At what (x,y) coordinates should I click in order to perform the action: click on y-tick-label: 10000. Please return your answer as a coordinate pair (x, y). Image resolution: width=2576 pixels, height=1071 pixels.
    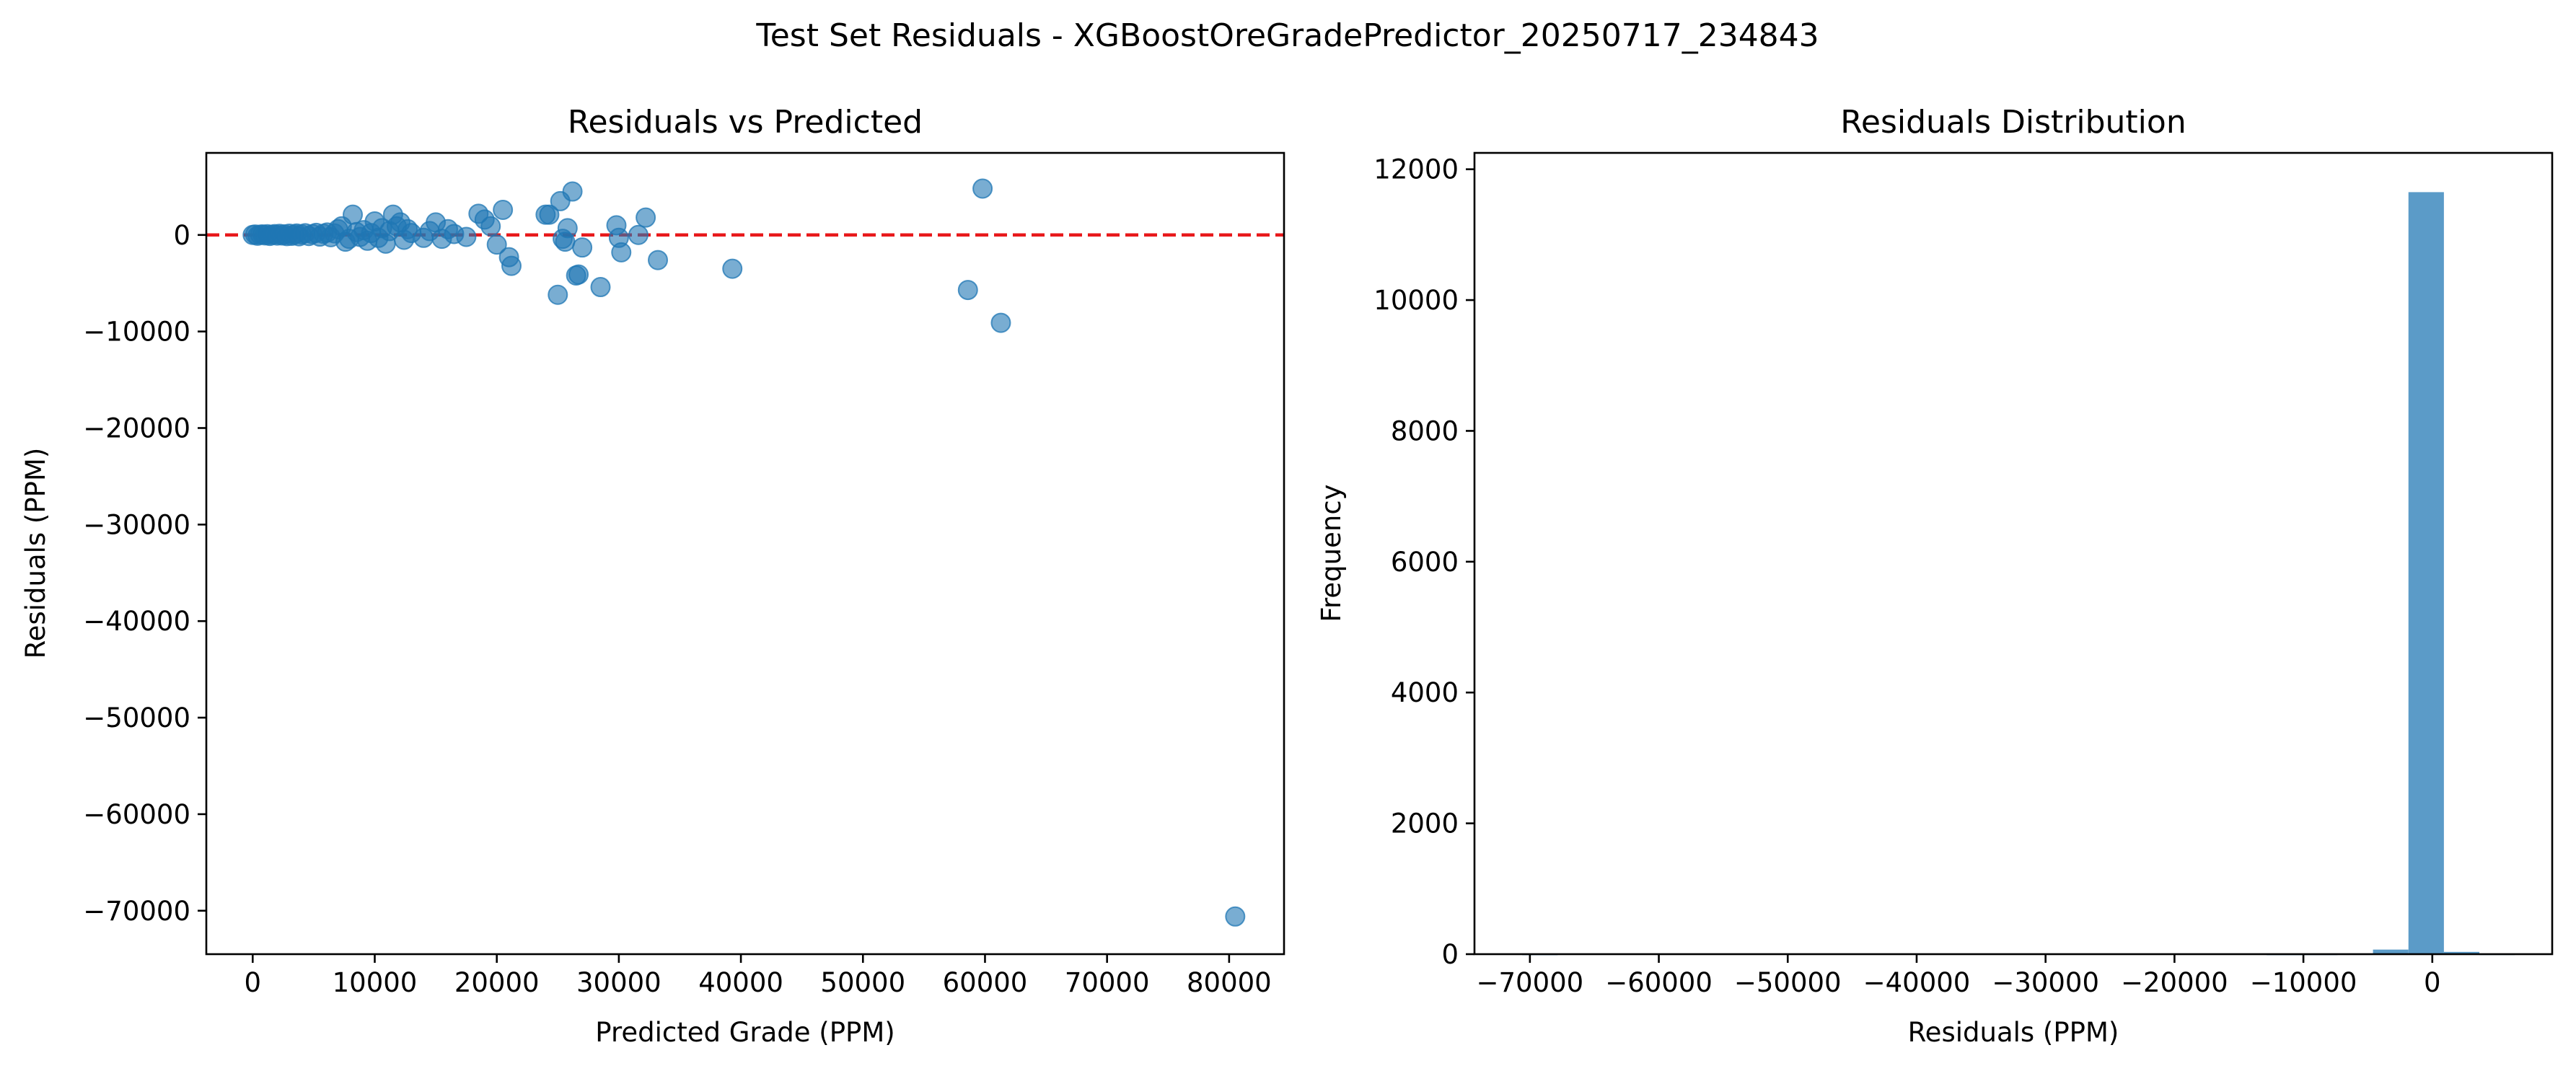
    Looking at the image, I should click on (1416, 300).